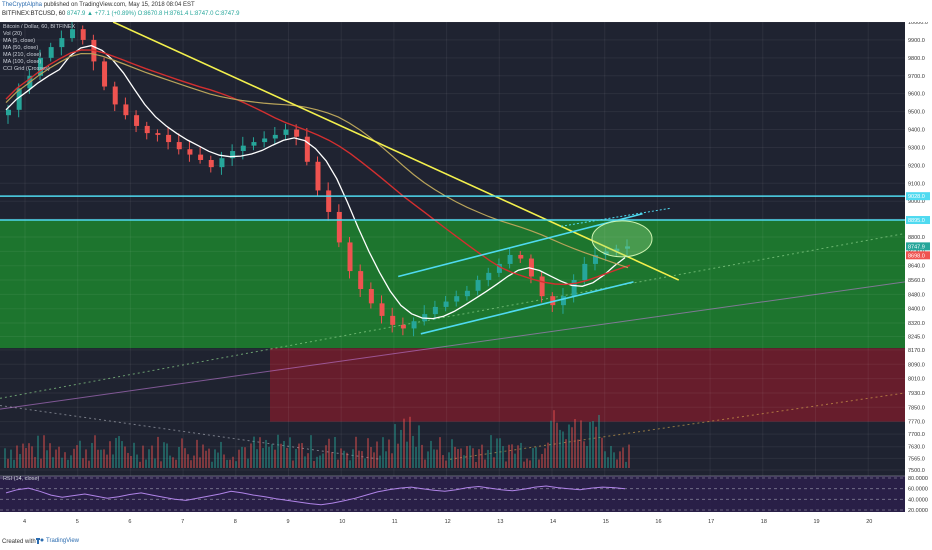 This screenshot has width=932, height=550. Describe the element at coordinates (916, 324) in the screenshot. I see `y-tick-label: 8320.0` at that location.